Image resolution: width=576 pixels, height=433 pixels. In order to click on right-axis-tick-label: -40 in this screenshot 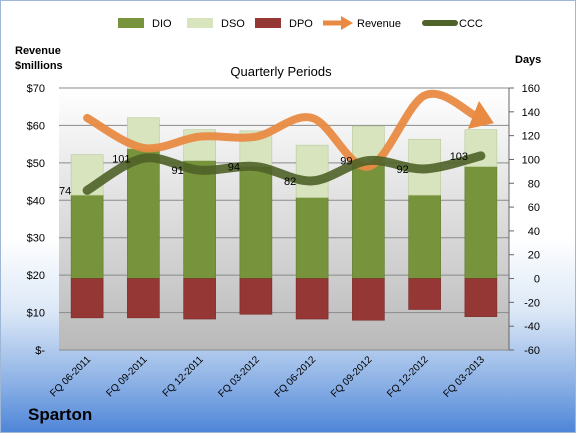, I will do `click(532, 327)`.